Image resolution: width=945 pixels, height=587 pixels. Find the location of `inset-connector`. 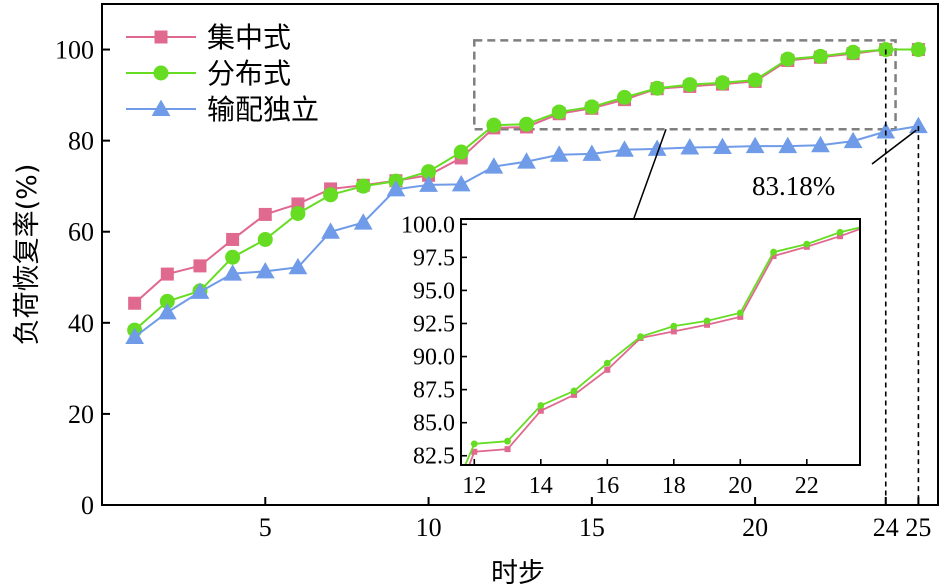

inset-connector is located at coordinates (650, 173).